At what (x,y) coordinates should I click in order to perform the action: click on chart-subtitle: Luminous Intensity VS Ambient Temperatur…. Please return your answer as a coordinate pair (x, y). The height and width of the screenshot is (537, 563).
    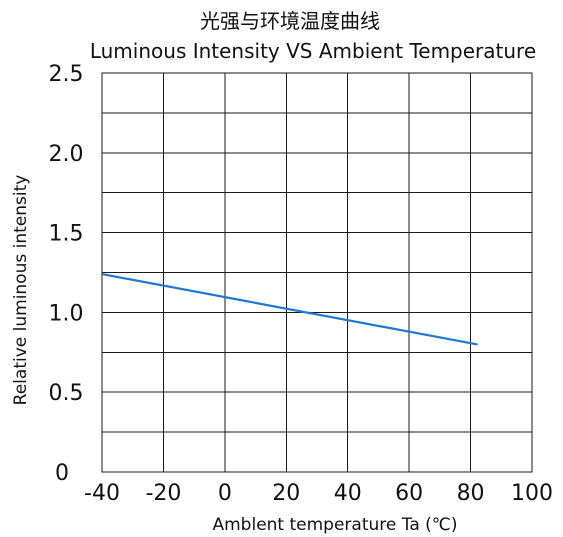
    Looking at the image, I should click on (313, 51).